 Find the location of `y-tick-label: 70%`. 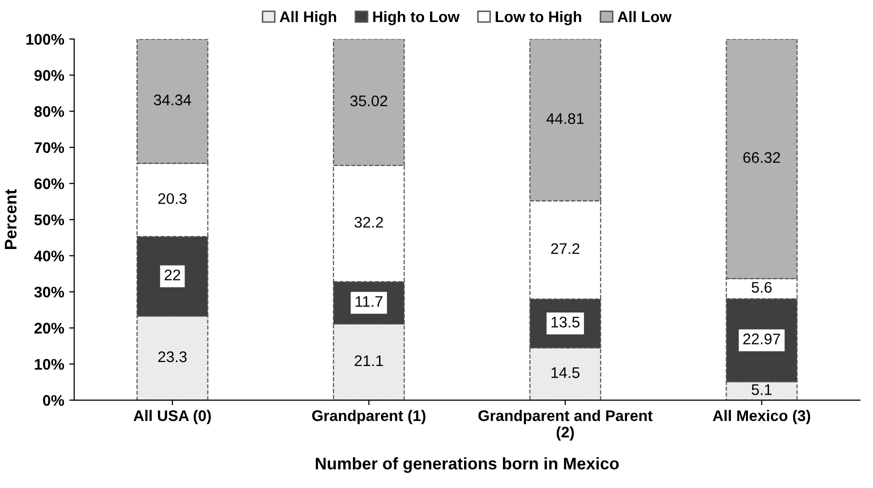

y-tick-label: 70% is located at coordinates (49, 148).